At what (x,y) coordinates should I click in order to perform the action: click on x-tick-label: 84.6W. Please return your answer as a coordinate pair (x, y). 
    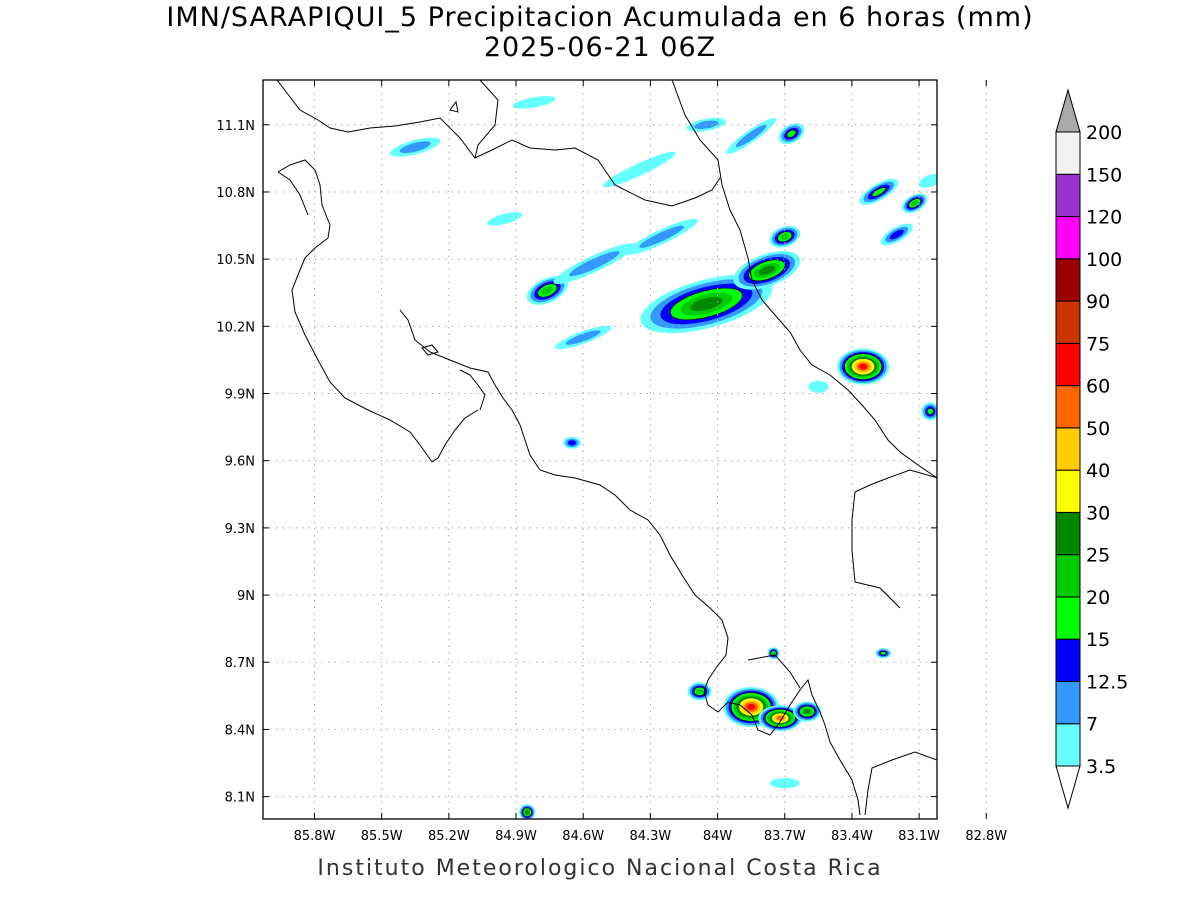
    Looking at the image, I should click on (583, 836).